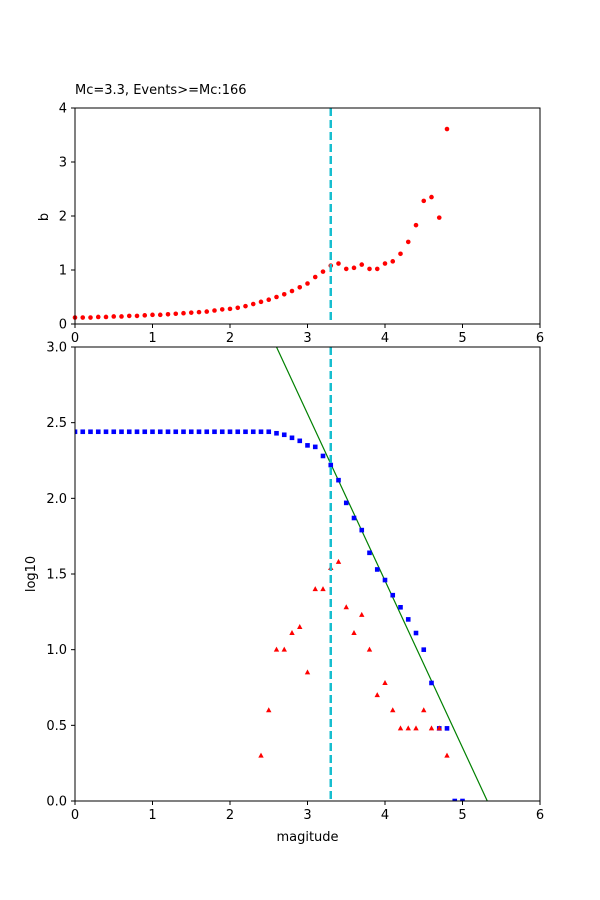 Image resolution: width=600 pixels, height=900 pixels. I want to click on x-tick-label: 1, so click(152, 815).